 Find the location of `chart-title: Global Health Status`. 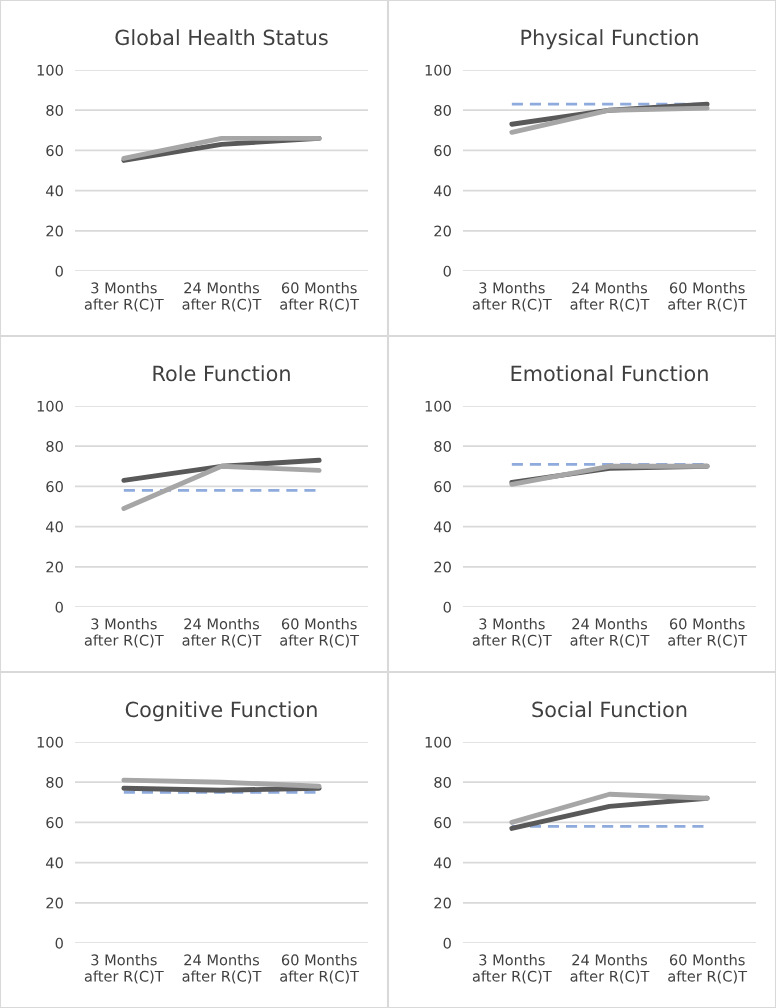

chart-title: Global Health Status is located at coordinates (221, 37).